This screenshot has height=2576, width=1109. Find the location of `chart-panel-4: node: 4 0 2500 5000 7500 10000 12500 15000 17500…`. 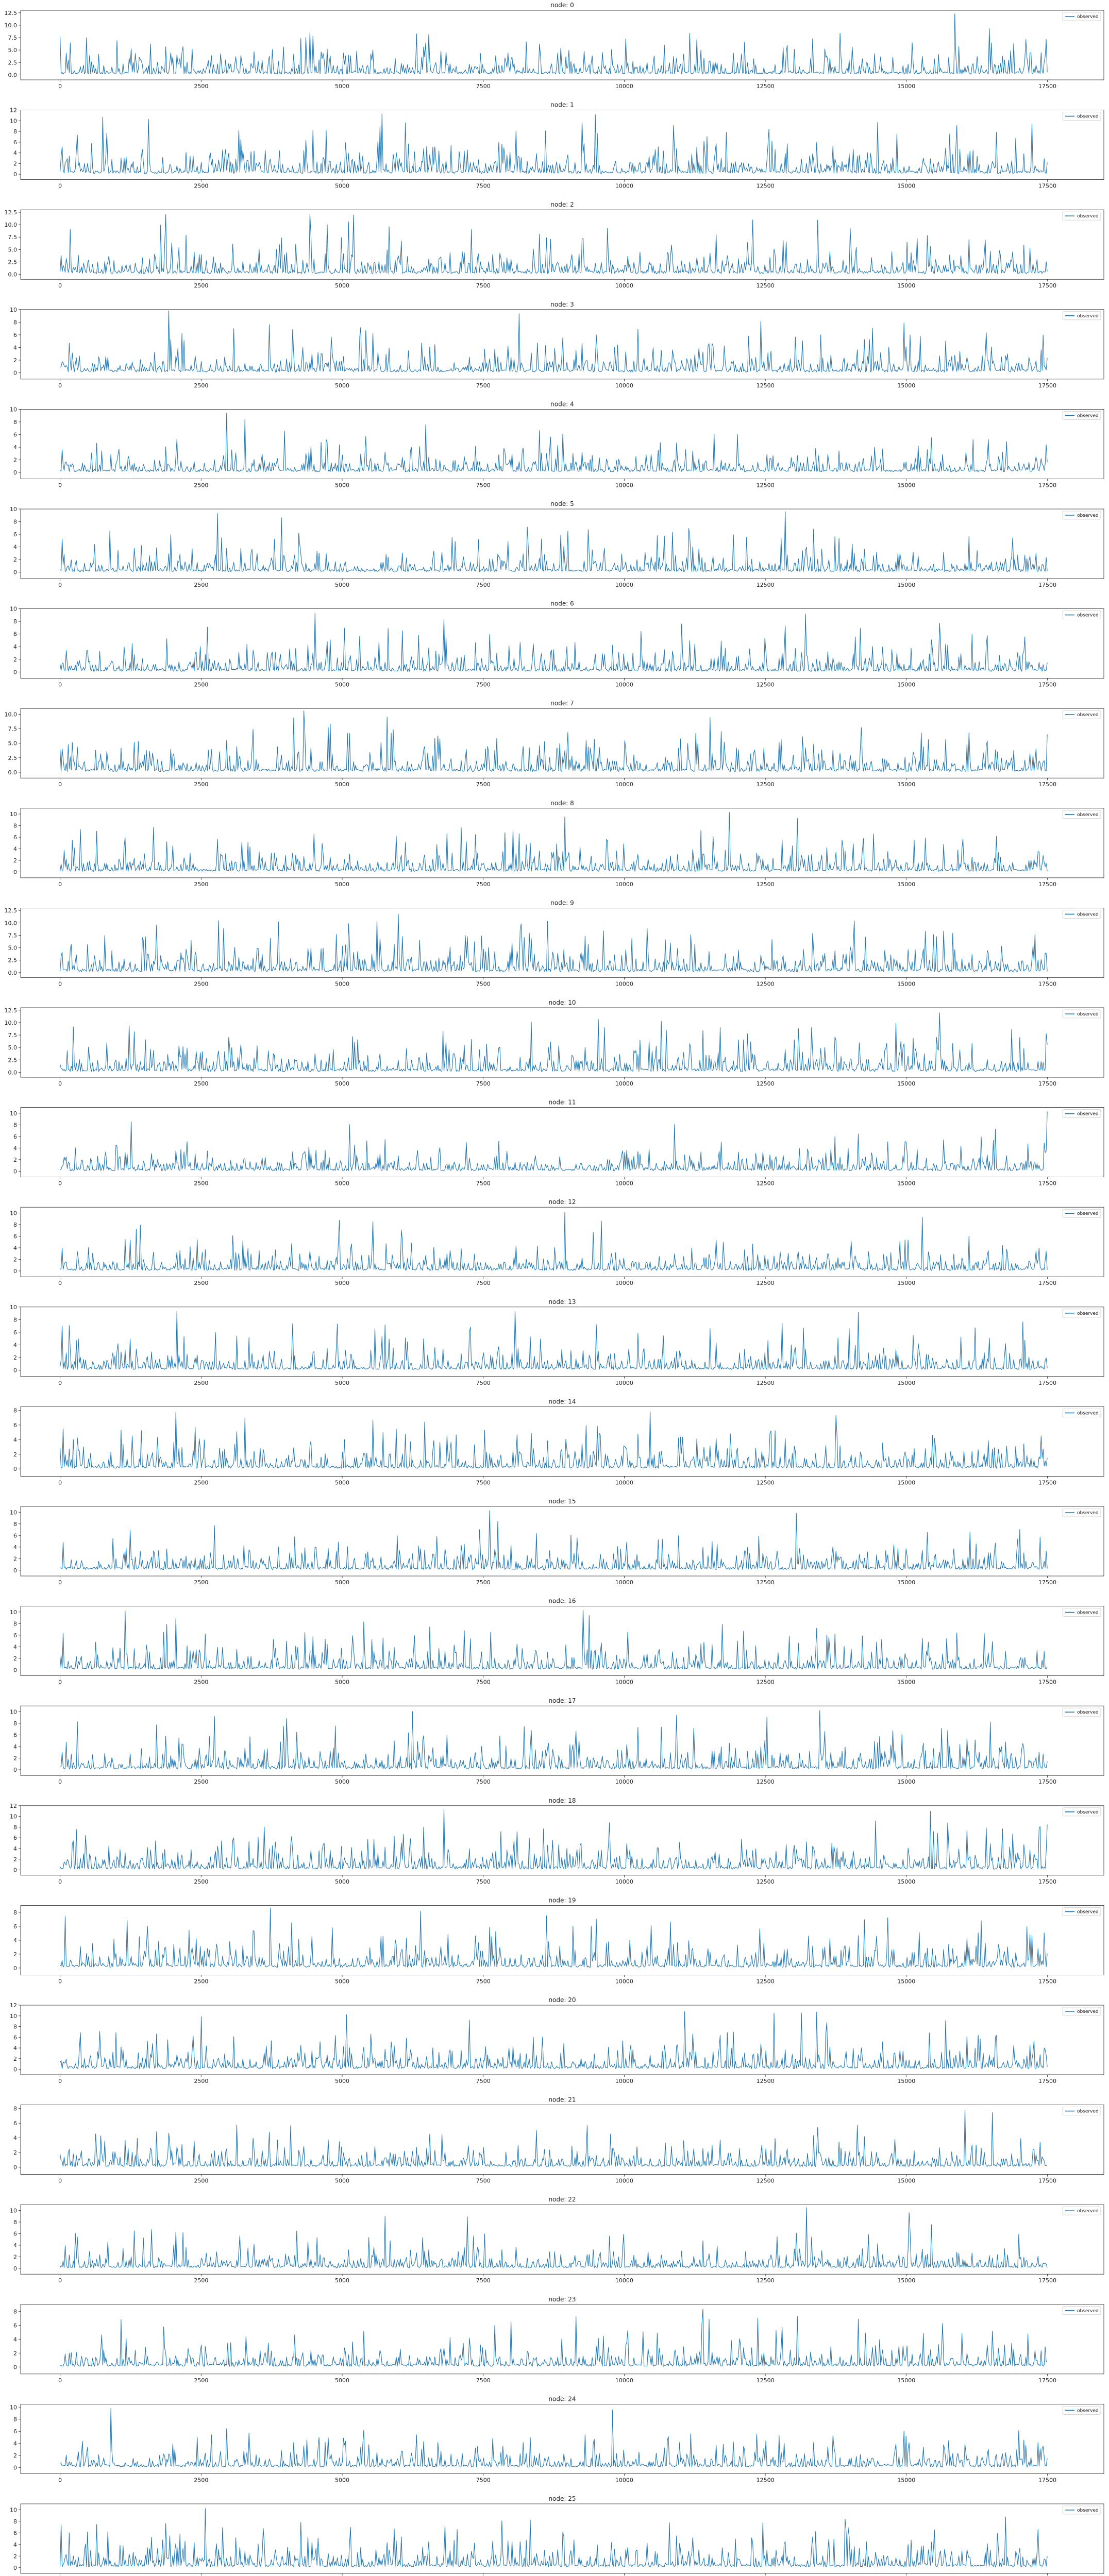

chart-panel-4: node: 4 0 2500 5000 7500 10000 12500 15000 17500… is located at coordinates (557, 444).